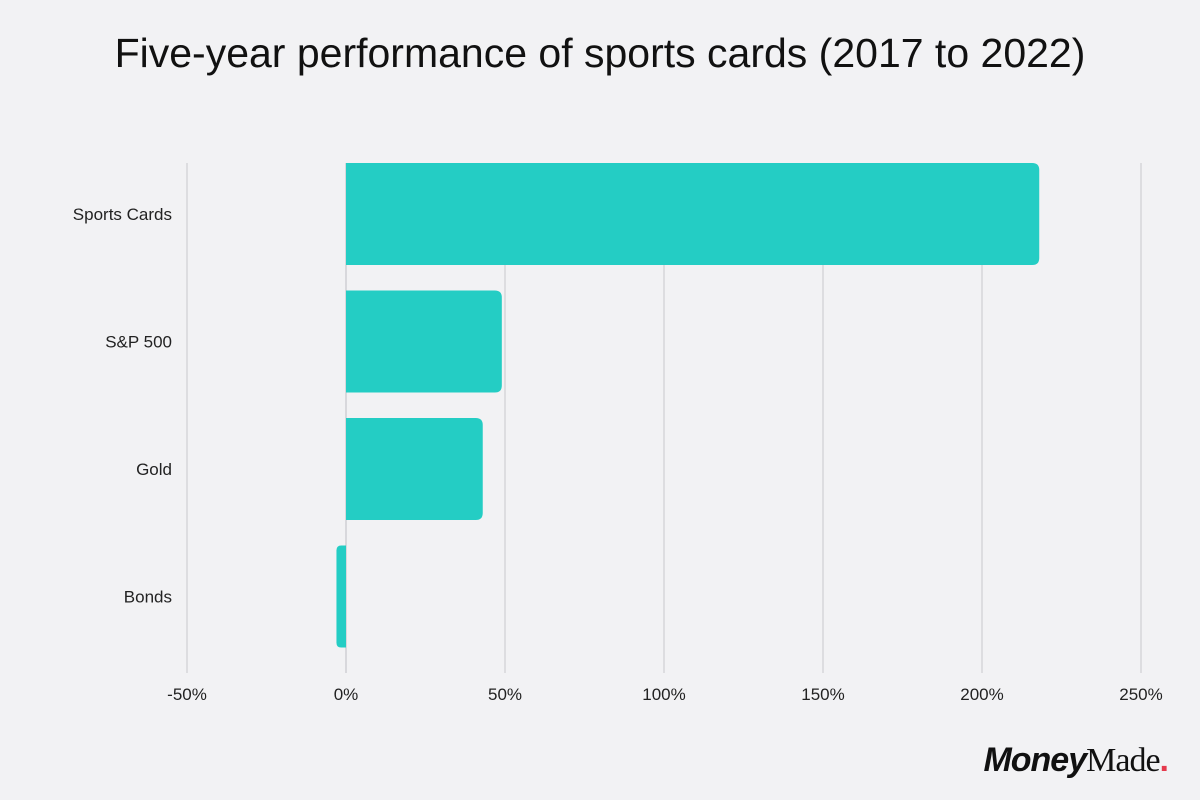 This screenshot has width=1200, height=800. What do you see at coordinates (341, 596) in the screenshot?
I see `bar-bonds` at bounding box center [341, 596].